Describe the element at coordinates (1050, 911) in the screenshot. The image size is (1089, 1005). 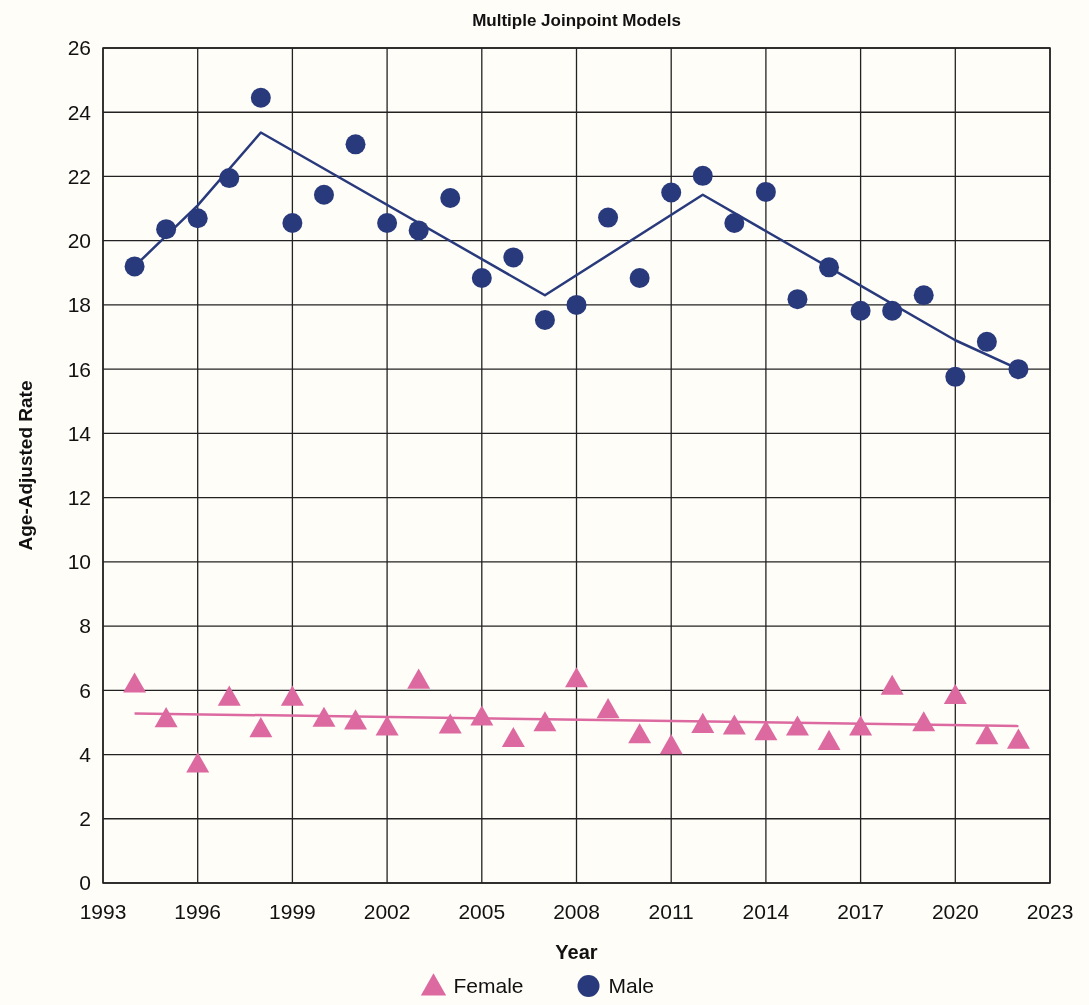
I see `x-tick-label: 2023` at that location.